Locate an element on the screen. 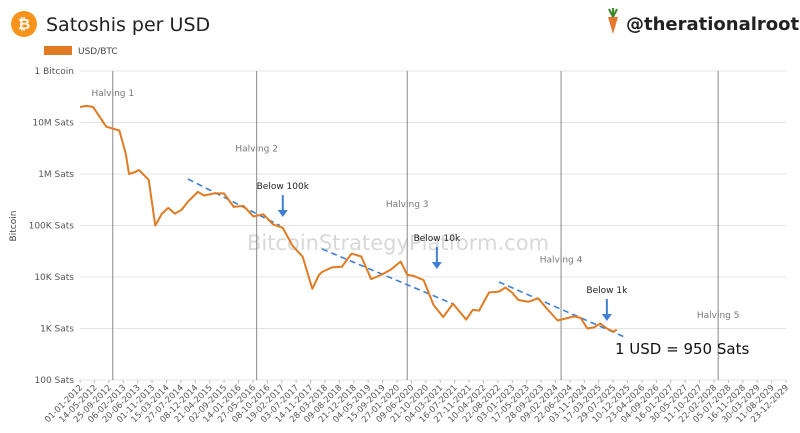 Image resolution: width=800 pixels, height=433 pixels. legend-label: USD/BTC is located at coordinates (98, 52).